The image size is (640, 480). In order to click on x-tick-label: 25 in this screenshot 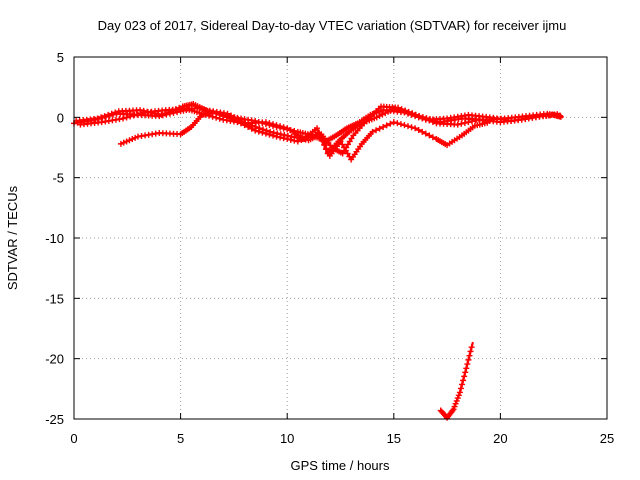, I will do `click(607, 438)`.